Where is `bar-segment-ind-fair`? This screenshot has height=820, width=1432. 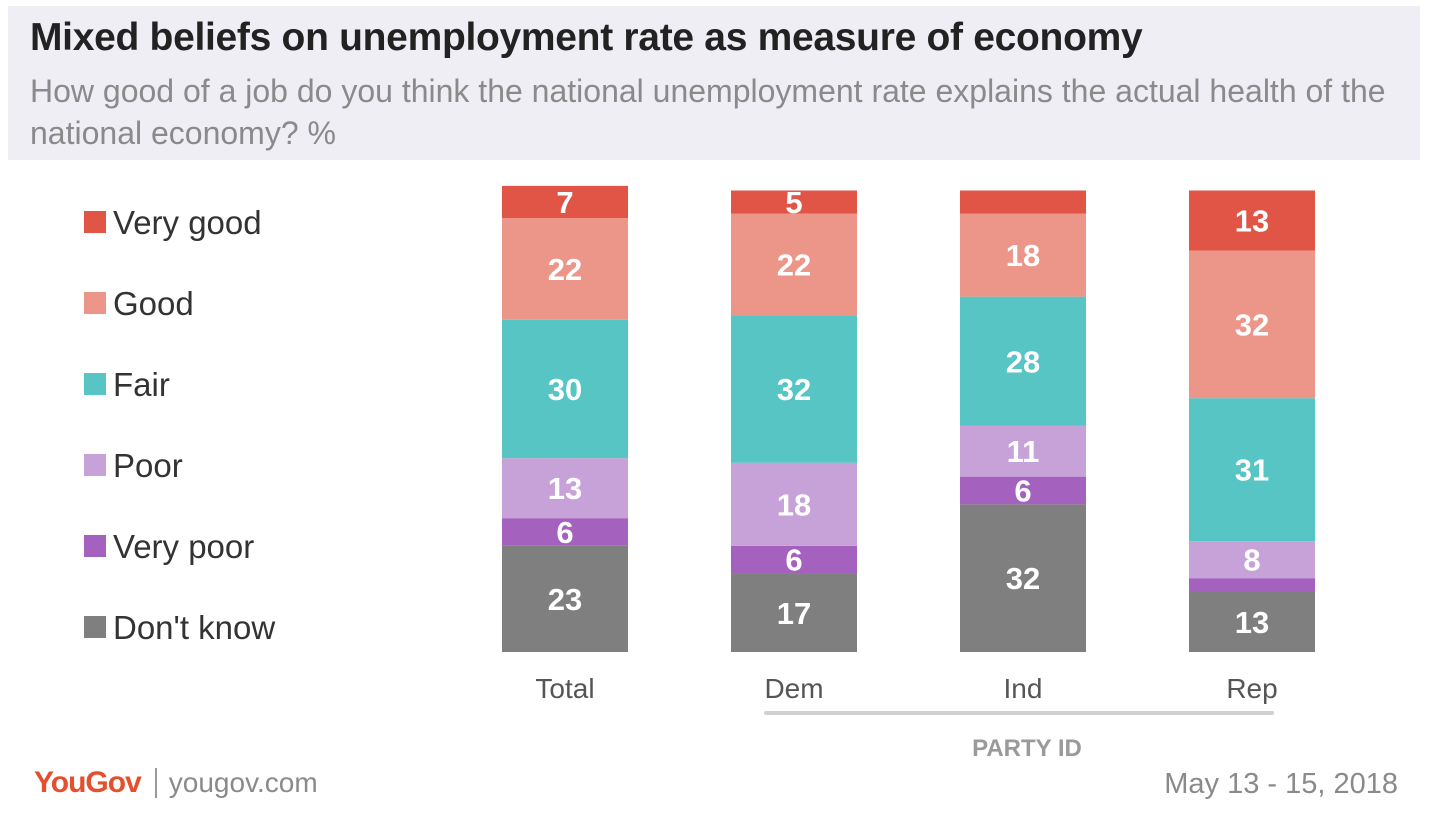
bar-segment-ind-fair is located at coordinates (1023, 361).